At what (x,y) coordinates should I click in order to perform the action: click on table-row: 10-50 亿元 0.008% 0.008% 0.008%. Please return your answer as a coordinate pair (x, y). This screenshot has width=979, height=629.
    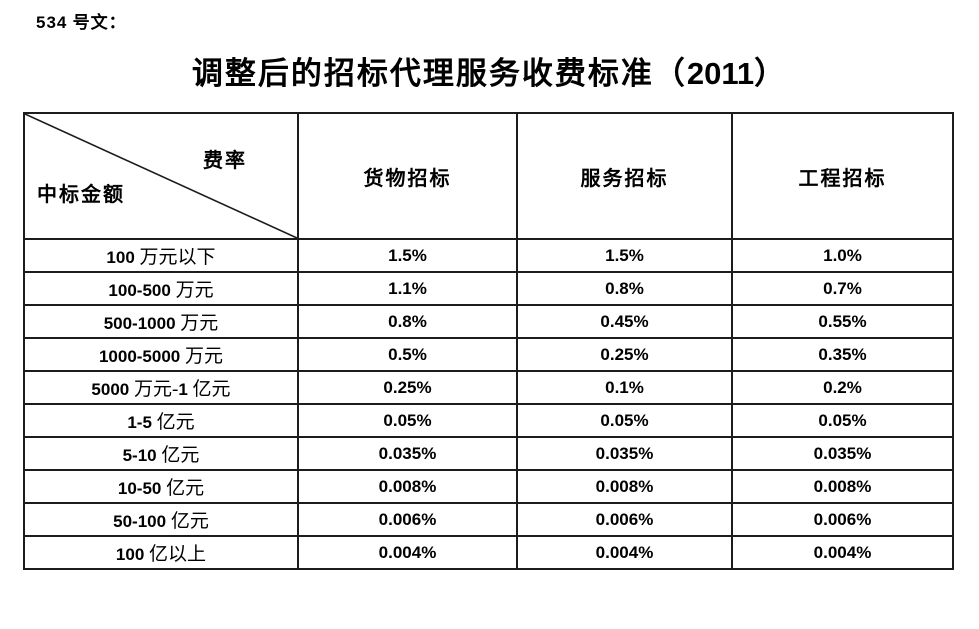
    Looking at the image, I should click on (488, 486).